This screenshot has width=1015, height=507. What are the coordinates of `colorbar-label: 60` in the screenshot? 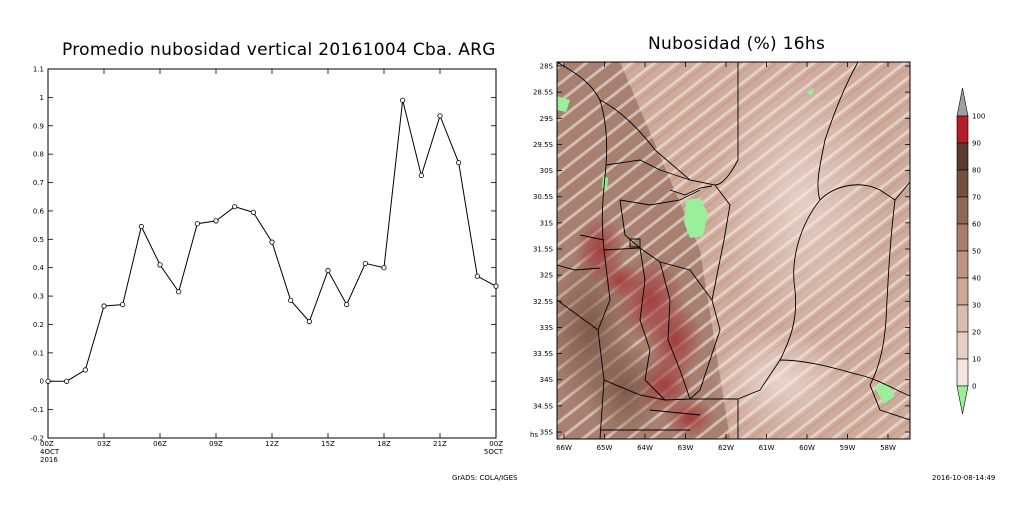 It's located at (976, 225).